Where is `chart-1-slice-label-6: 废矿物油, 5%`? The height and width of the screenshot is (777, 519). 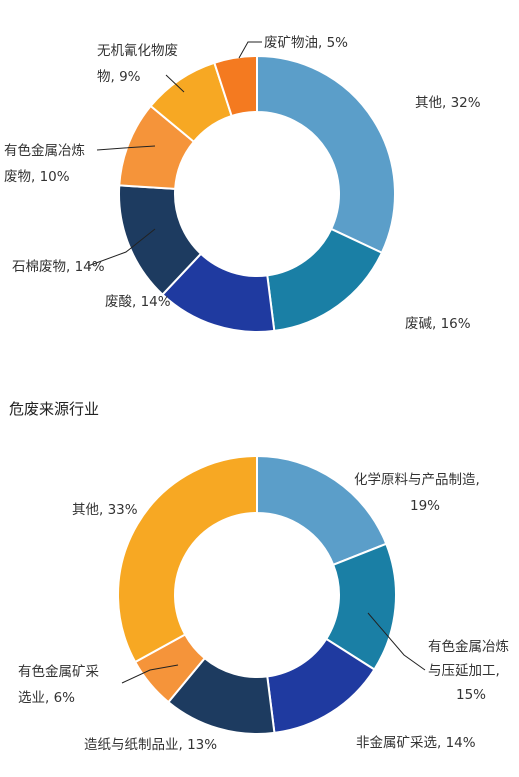
chart-1-slice-label-6: 废矿物油, 5% is located at coordinates (306, 43).